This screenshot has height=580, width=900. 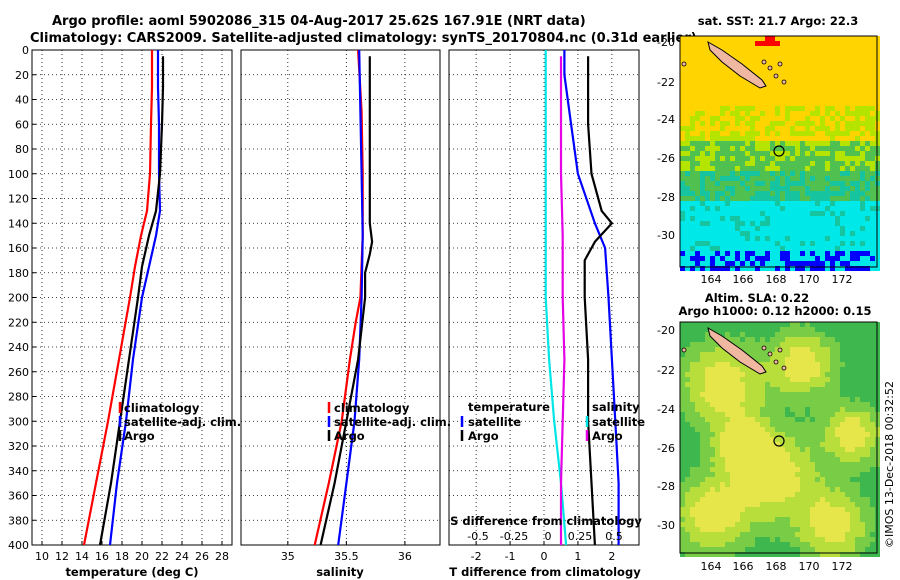 I want to click on temp-x-tick-label: 26, so click(x=202, y=556).